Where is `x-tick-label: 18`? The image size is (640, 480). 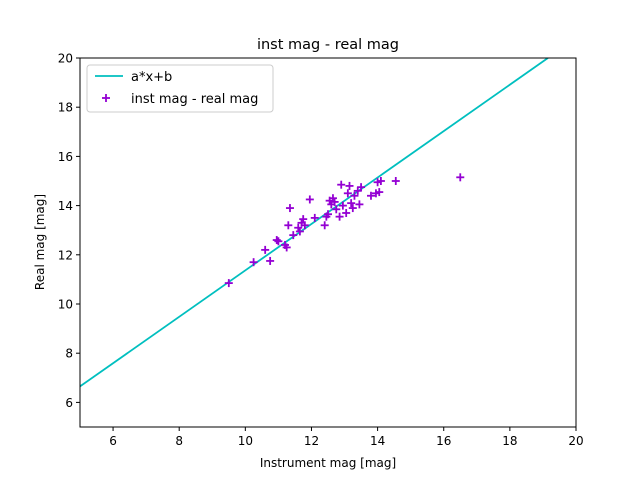
x-tick-label: 18 is located at coordinates (509, 441).